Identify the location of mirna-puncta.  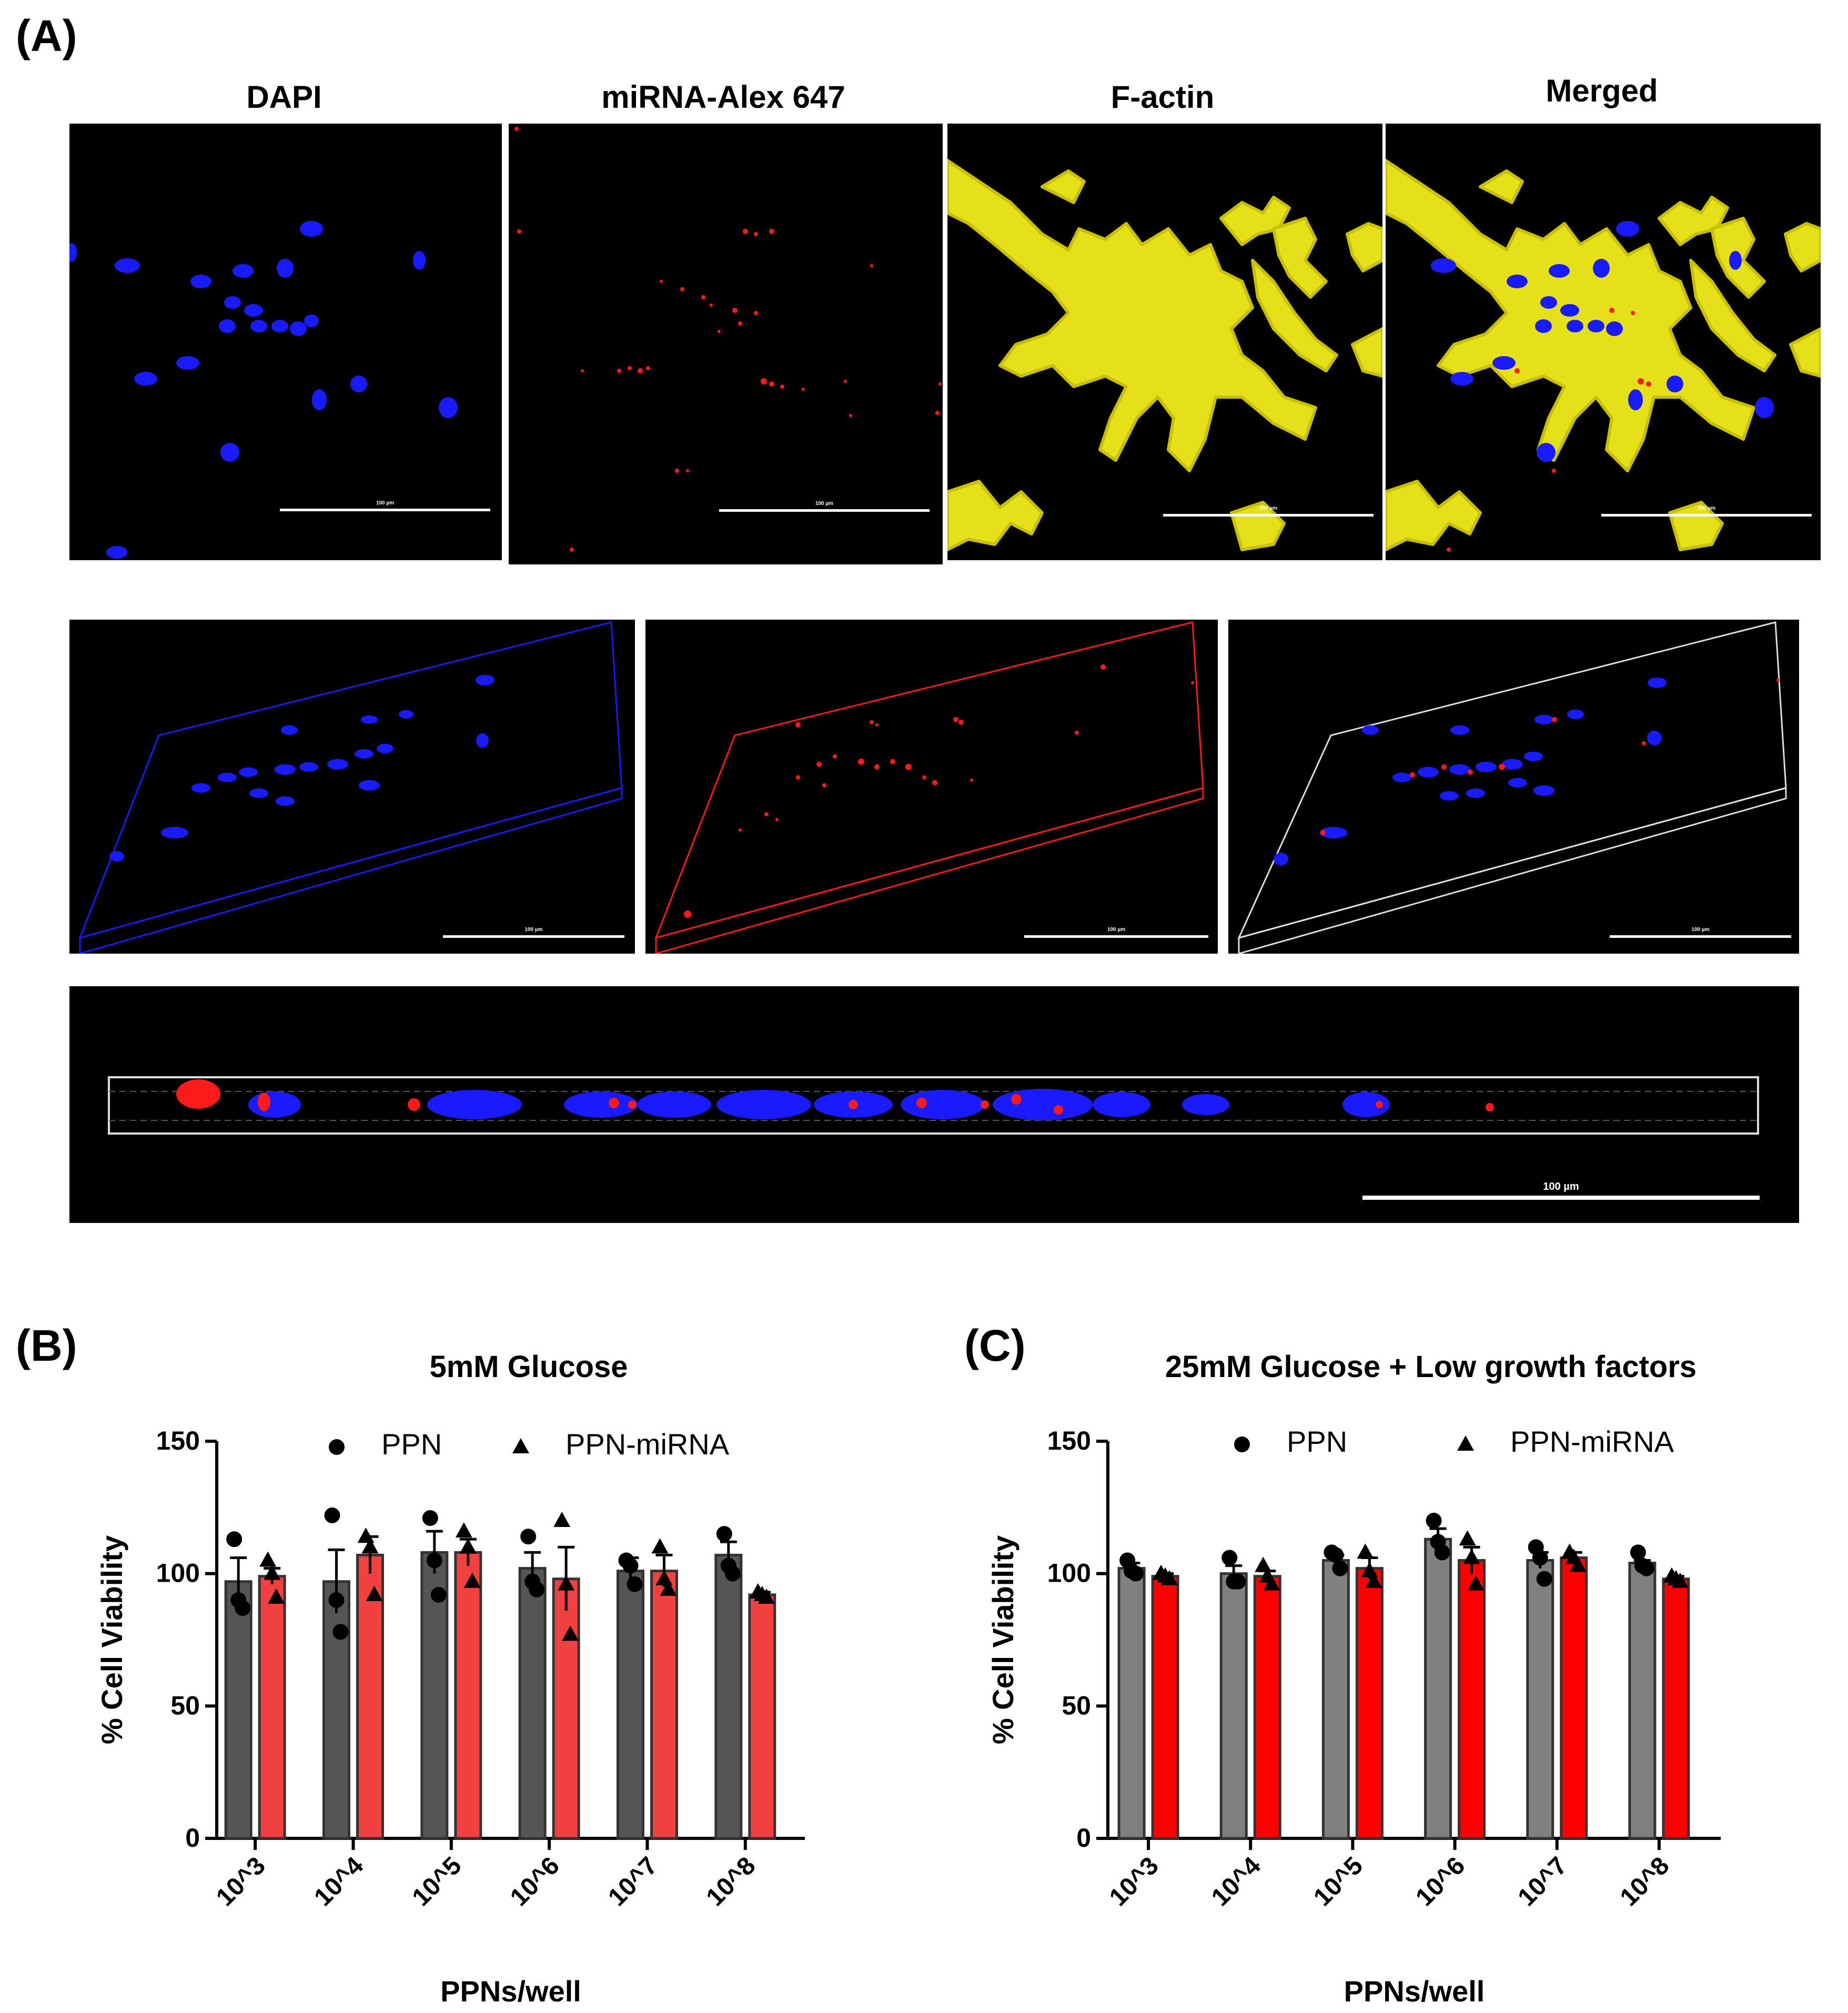
(728, 339).